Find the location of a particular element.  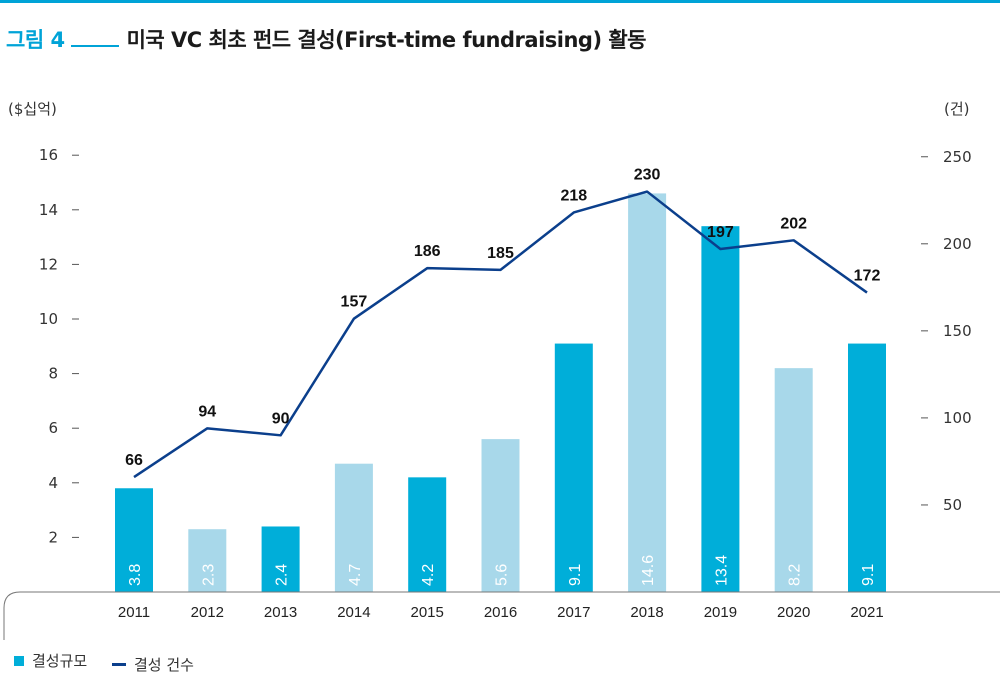

right-axis-tick-label: 250 is located at coordinates (957, 157).